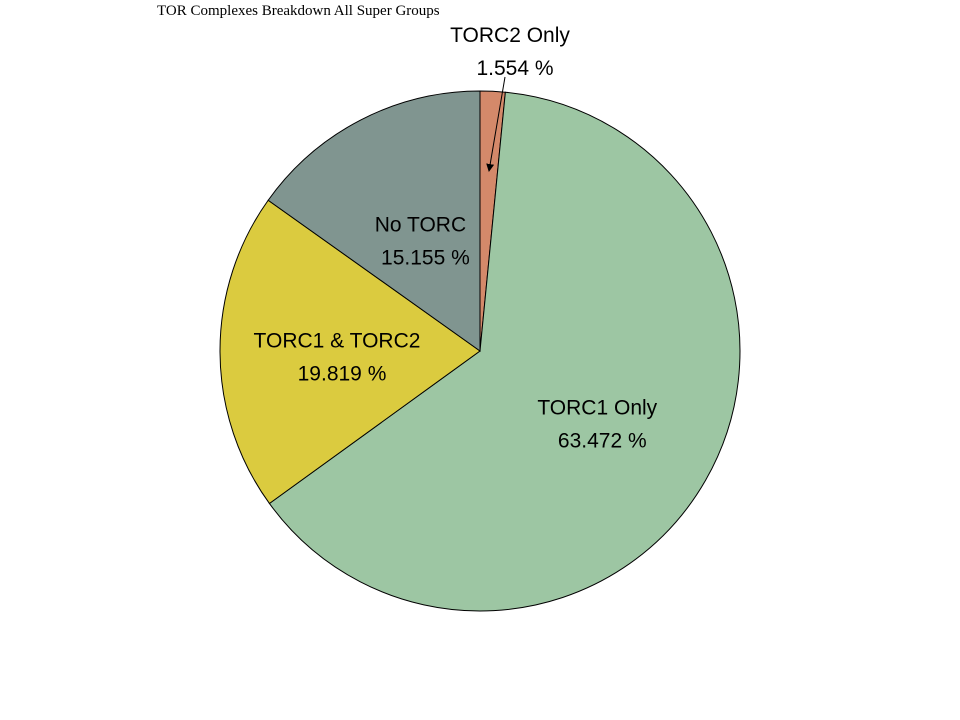 The height and width of the screenshot is (720, 960). I want to click on slice-label-torc2-only: TORC2 Only, so click(510, 35).